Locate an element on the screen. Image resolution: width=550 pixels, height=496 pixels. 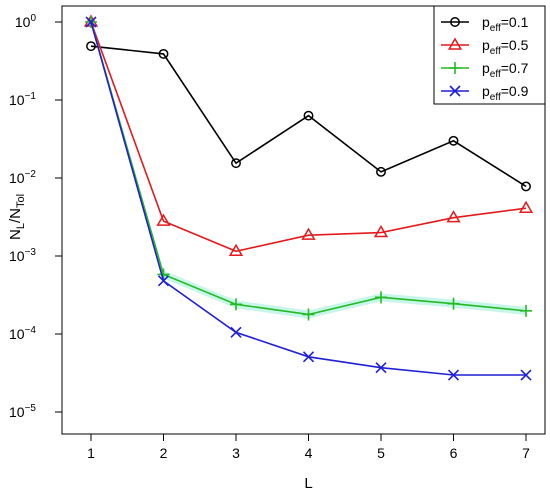
y-tick-label: 10⁻² is located at coordinates (22, 177).